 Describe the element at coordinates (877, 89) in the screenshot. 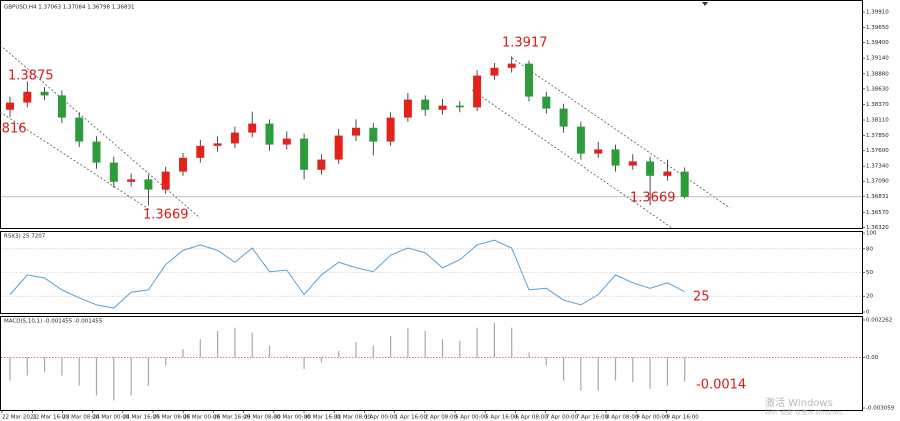

I see `y-tick-label: 1.38630` at that location.